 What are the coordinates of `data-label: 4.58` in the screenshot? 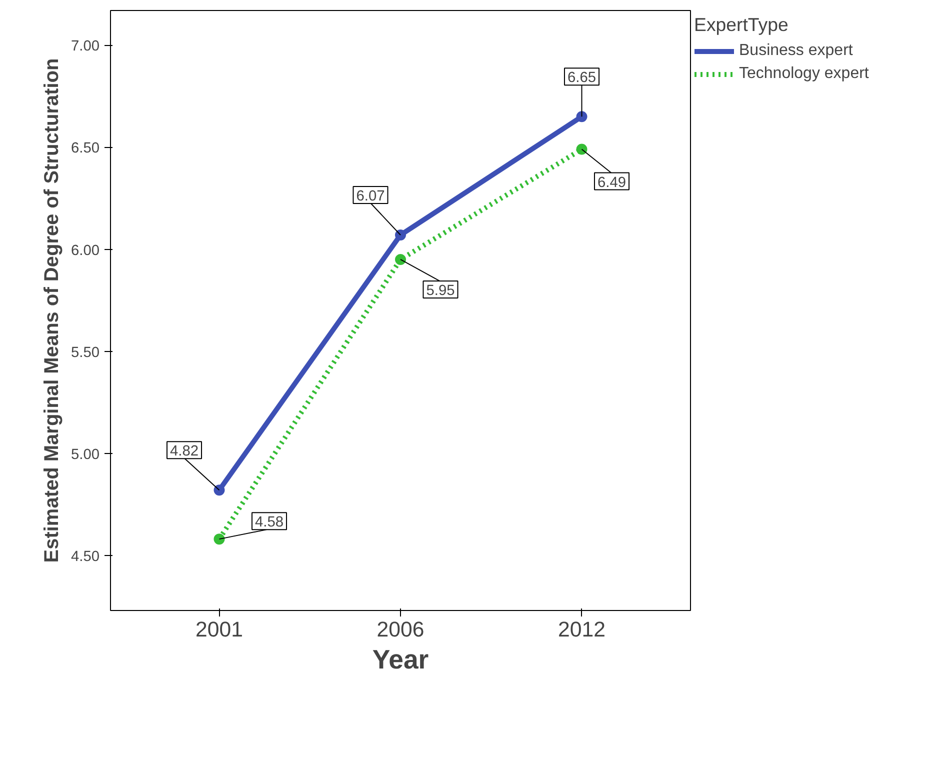 It's located at (269, 522).